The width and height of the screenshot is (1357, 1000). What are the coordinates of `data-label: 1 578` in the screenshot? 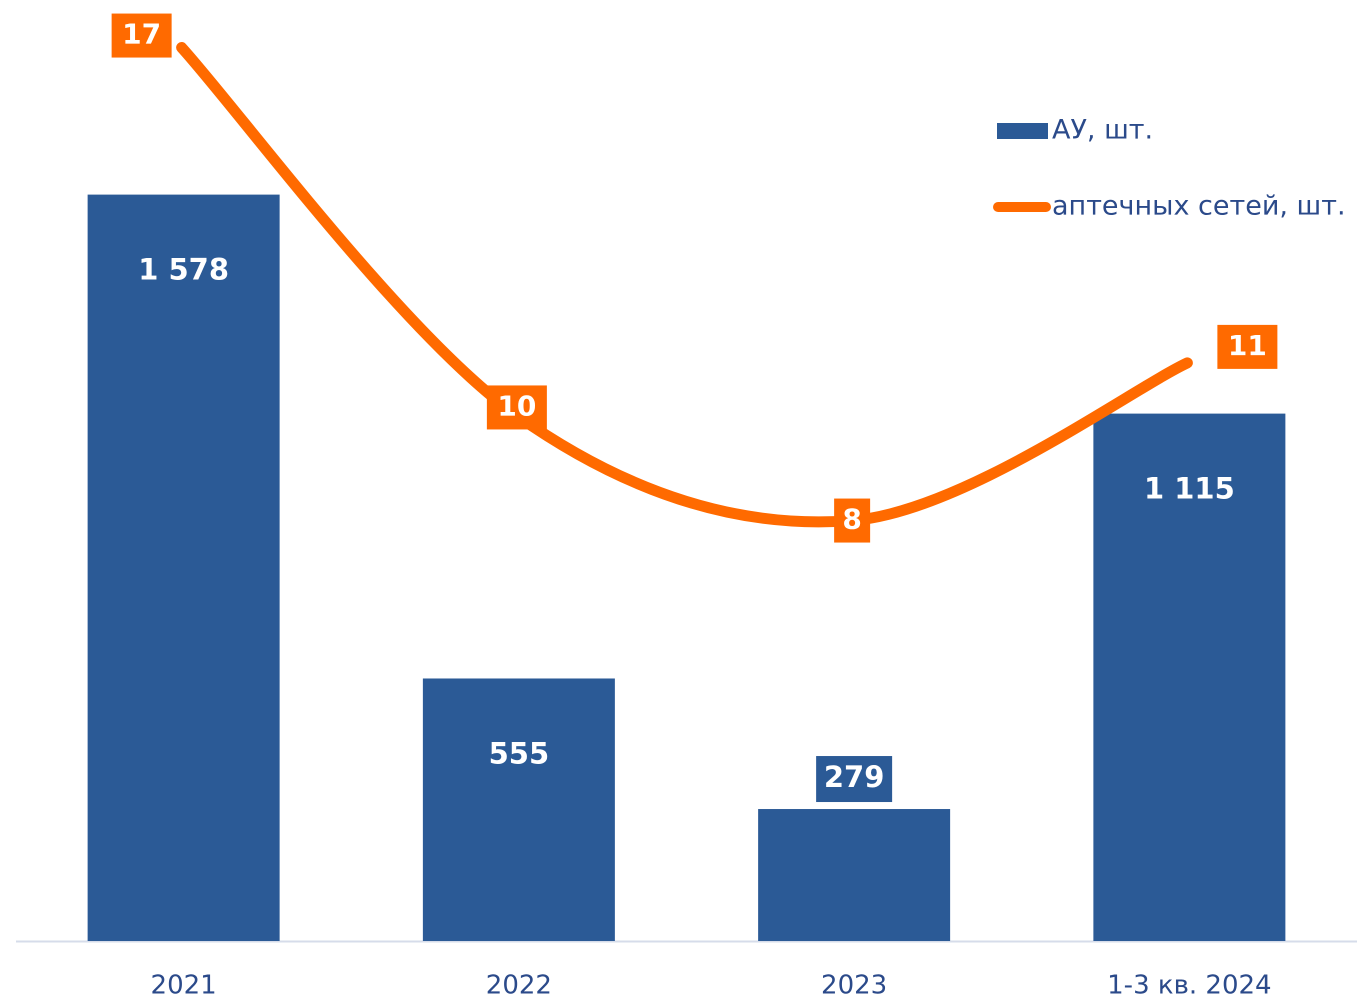 It's located at (183, 270).